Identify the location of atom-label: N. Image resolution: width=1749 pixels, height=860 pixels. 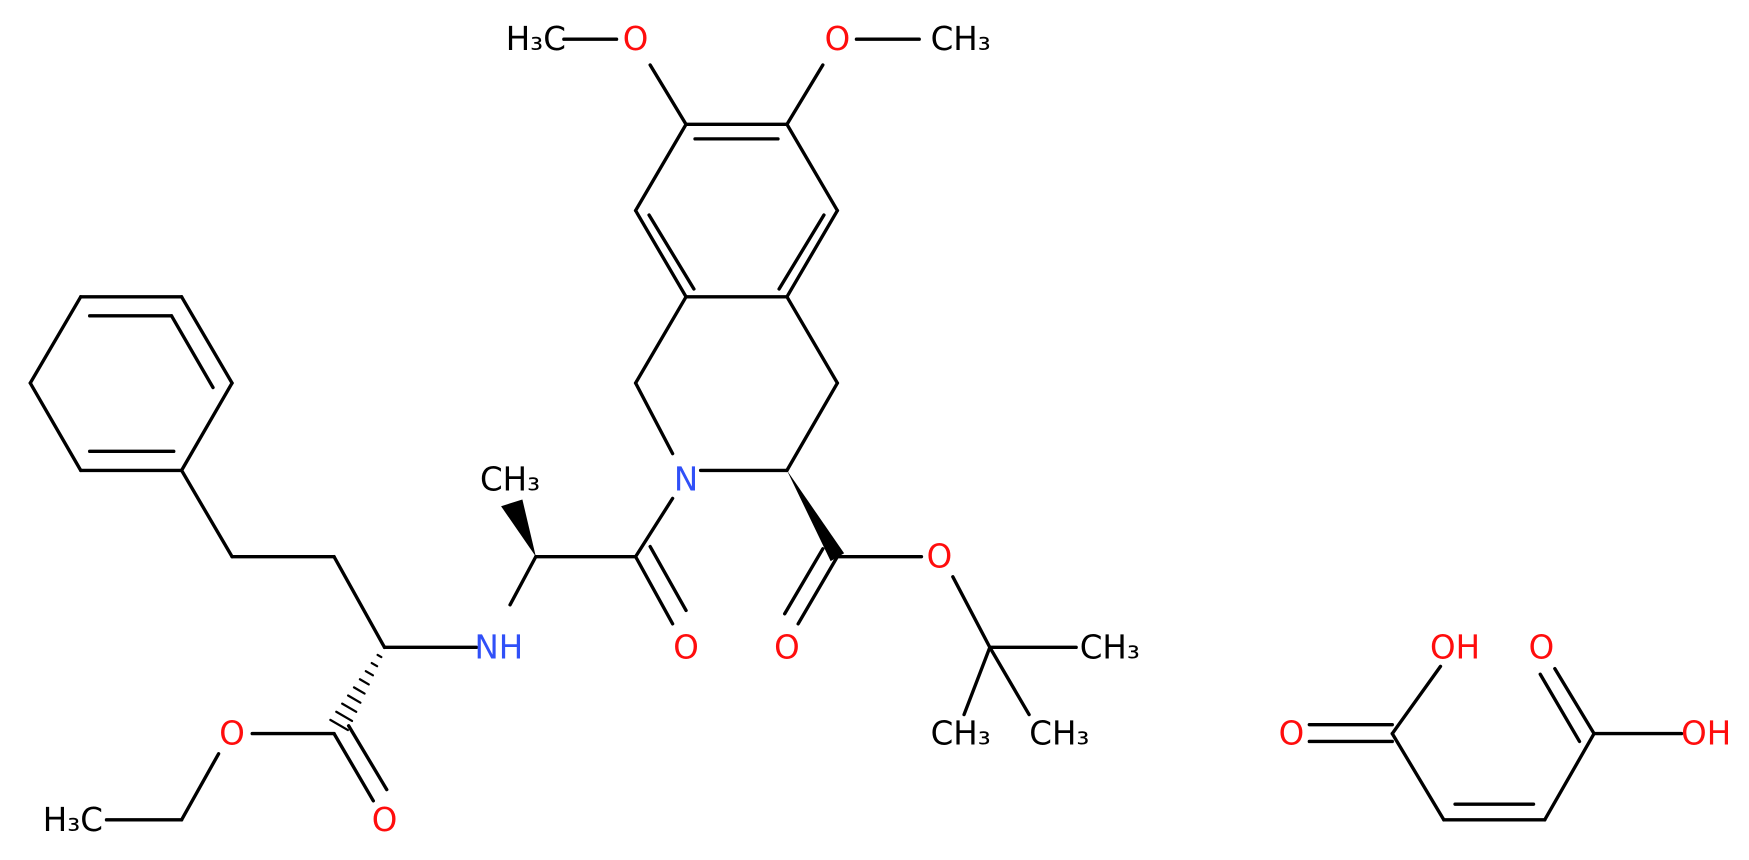
(686, 479).